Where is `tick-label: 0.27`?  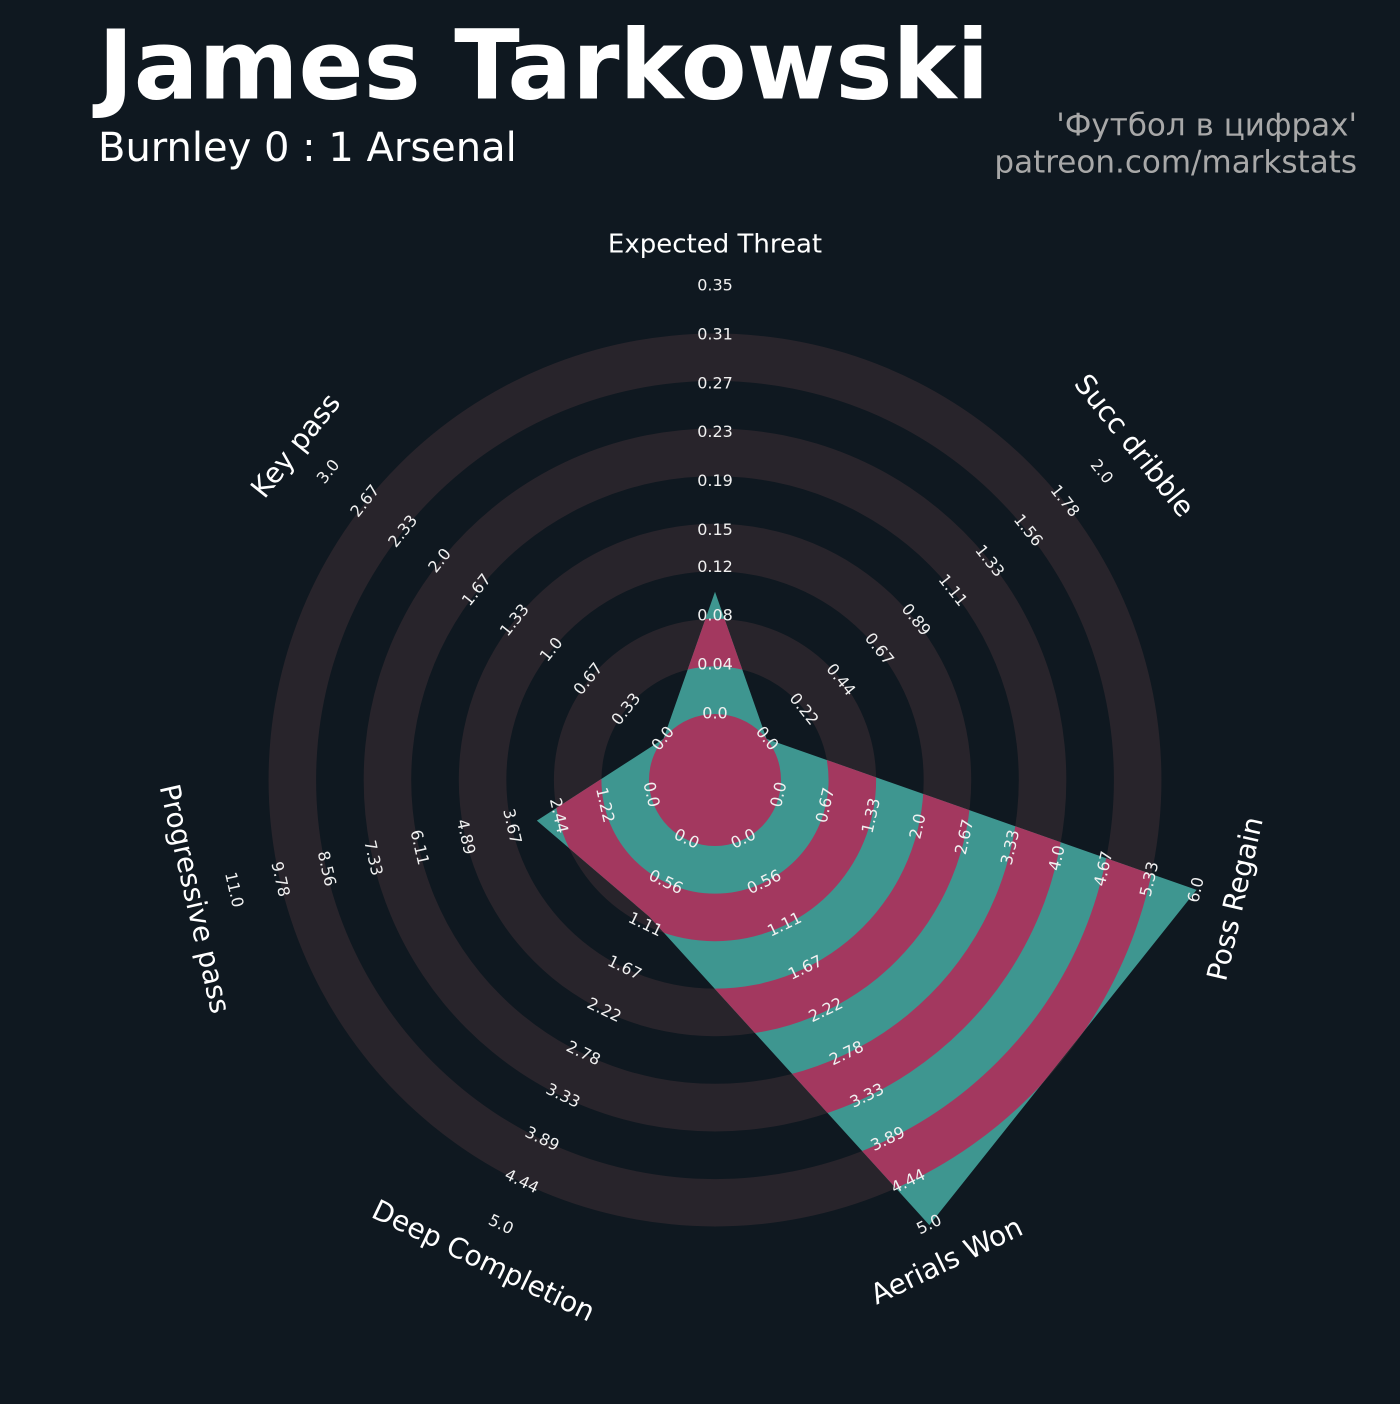 tick-label: 0.27 is located at coordinates (715, 382).